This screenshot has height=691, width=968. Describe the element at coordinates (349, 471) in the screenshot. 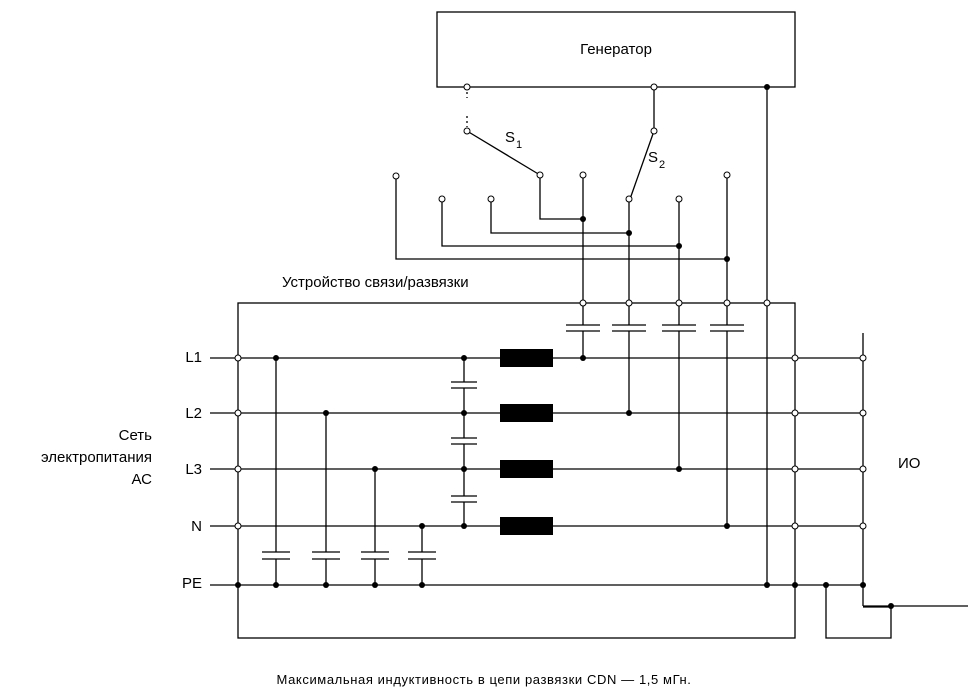

I see `line-to-pe-capacitors` at that location.